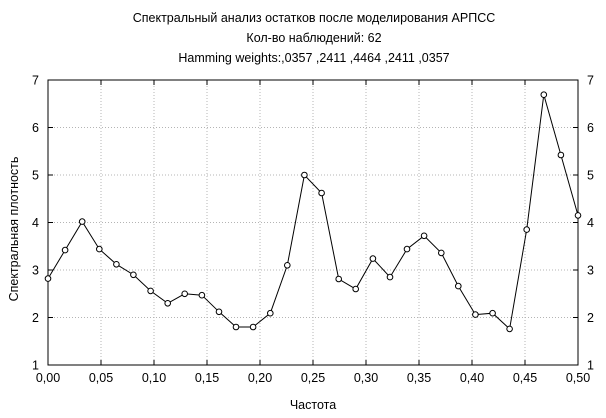 The width and height of the screenshot is (606, 418). Describe the element at coordinates (35, 81) in the screenshot. I see `y-tick-label-left: 7` at that location.